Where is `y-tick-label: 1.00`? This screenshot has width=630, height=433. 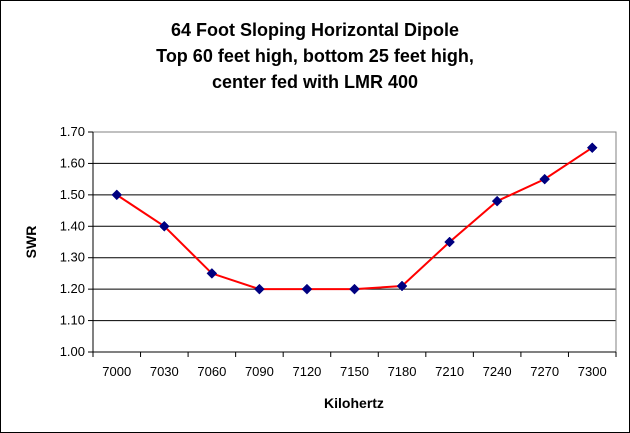
y-tick-label: 1.00 is located at coordinates (72, 351).